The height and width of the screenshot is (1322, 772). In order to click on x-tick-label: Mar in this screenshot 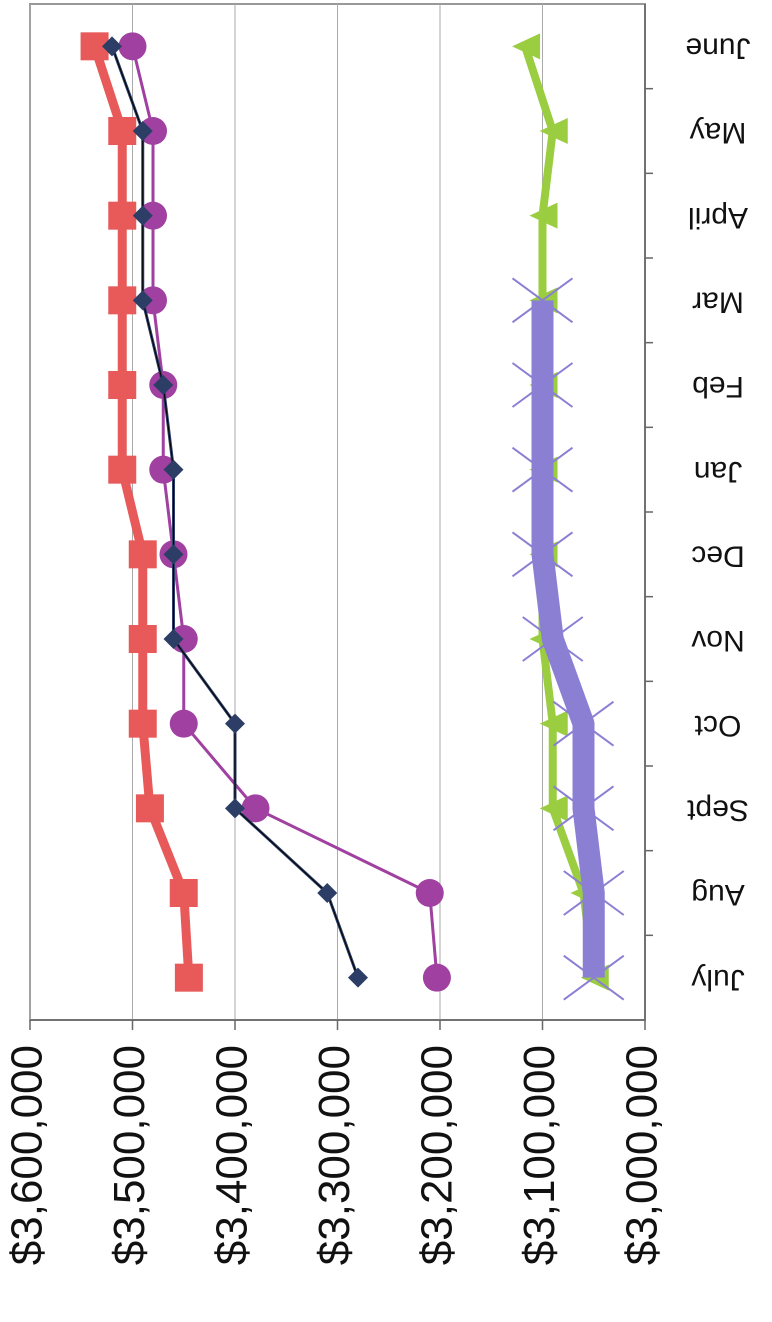, I will do `click(718, 301)`.